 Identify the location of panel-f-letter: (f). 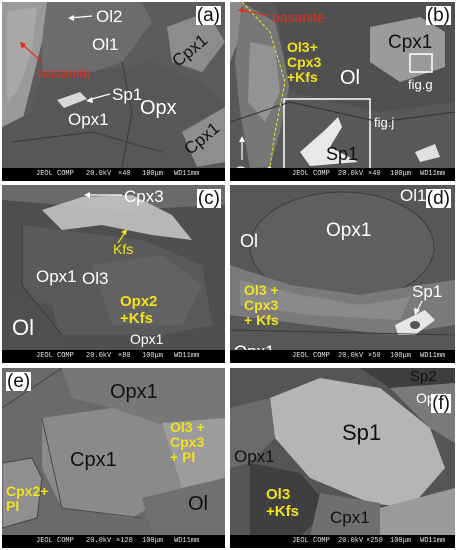
(441, 403).